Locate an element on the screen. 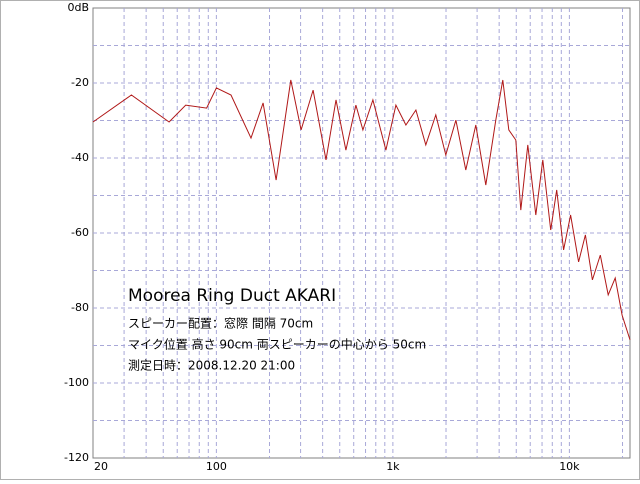 Image resolution: width=640 pixels, height=484 pixels. annotation-line: スピーカー配置：窓際 間隔 70cm is located at coordinates (220, 323).